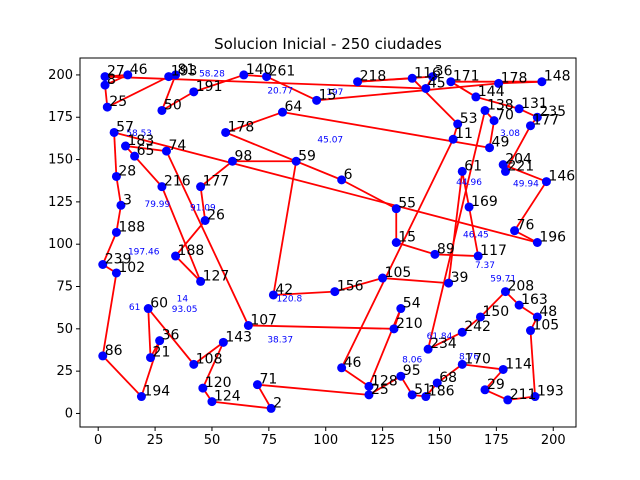  I want to click on city-label: 193, so click(550, 392).